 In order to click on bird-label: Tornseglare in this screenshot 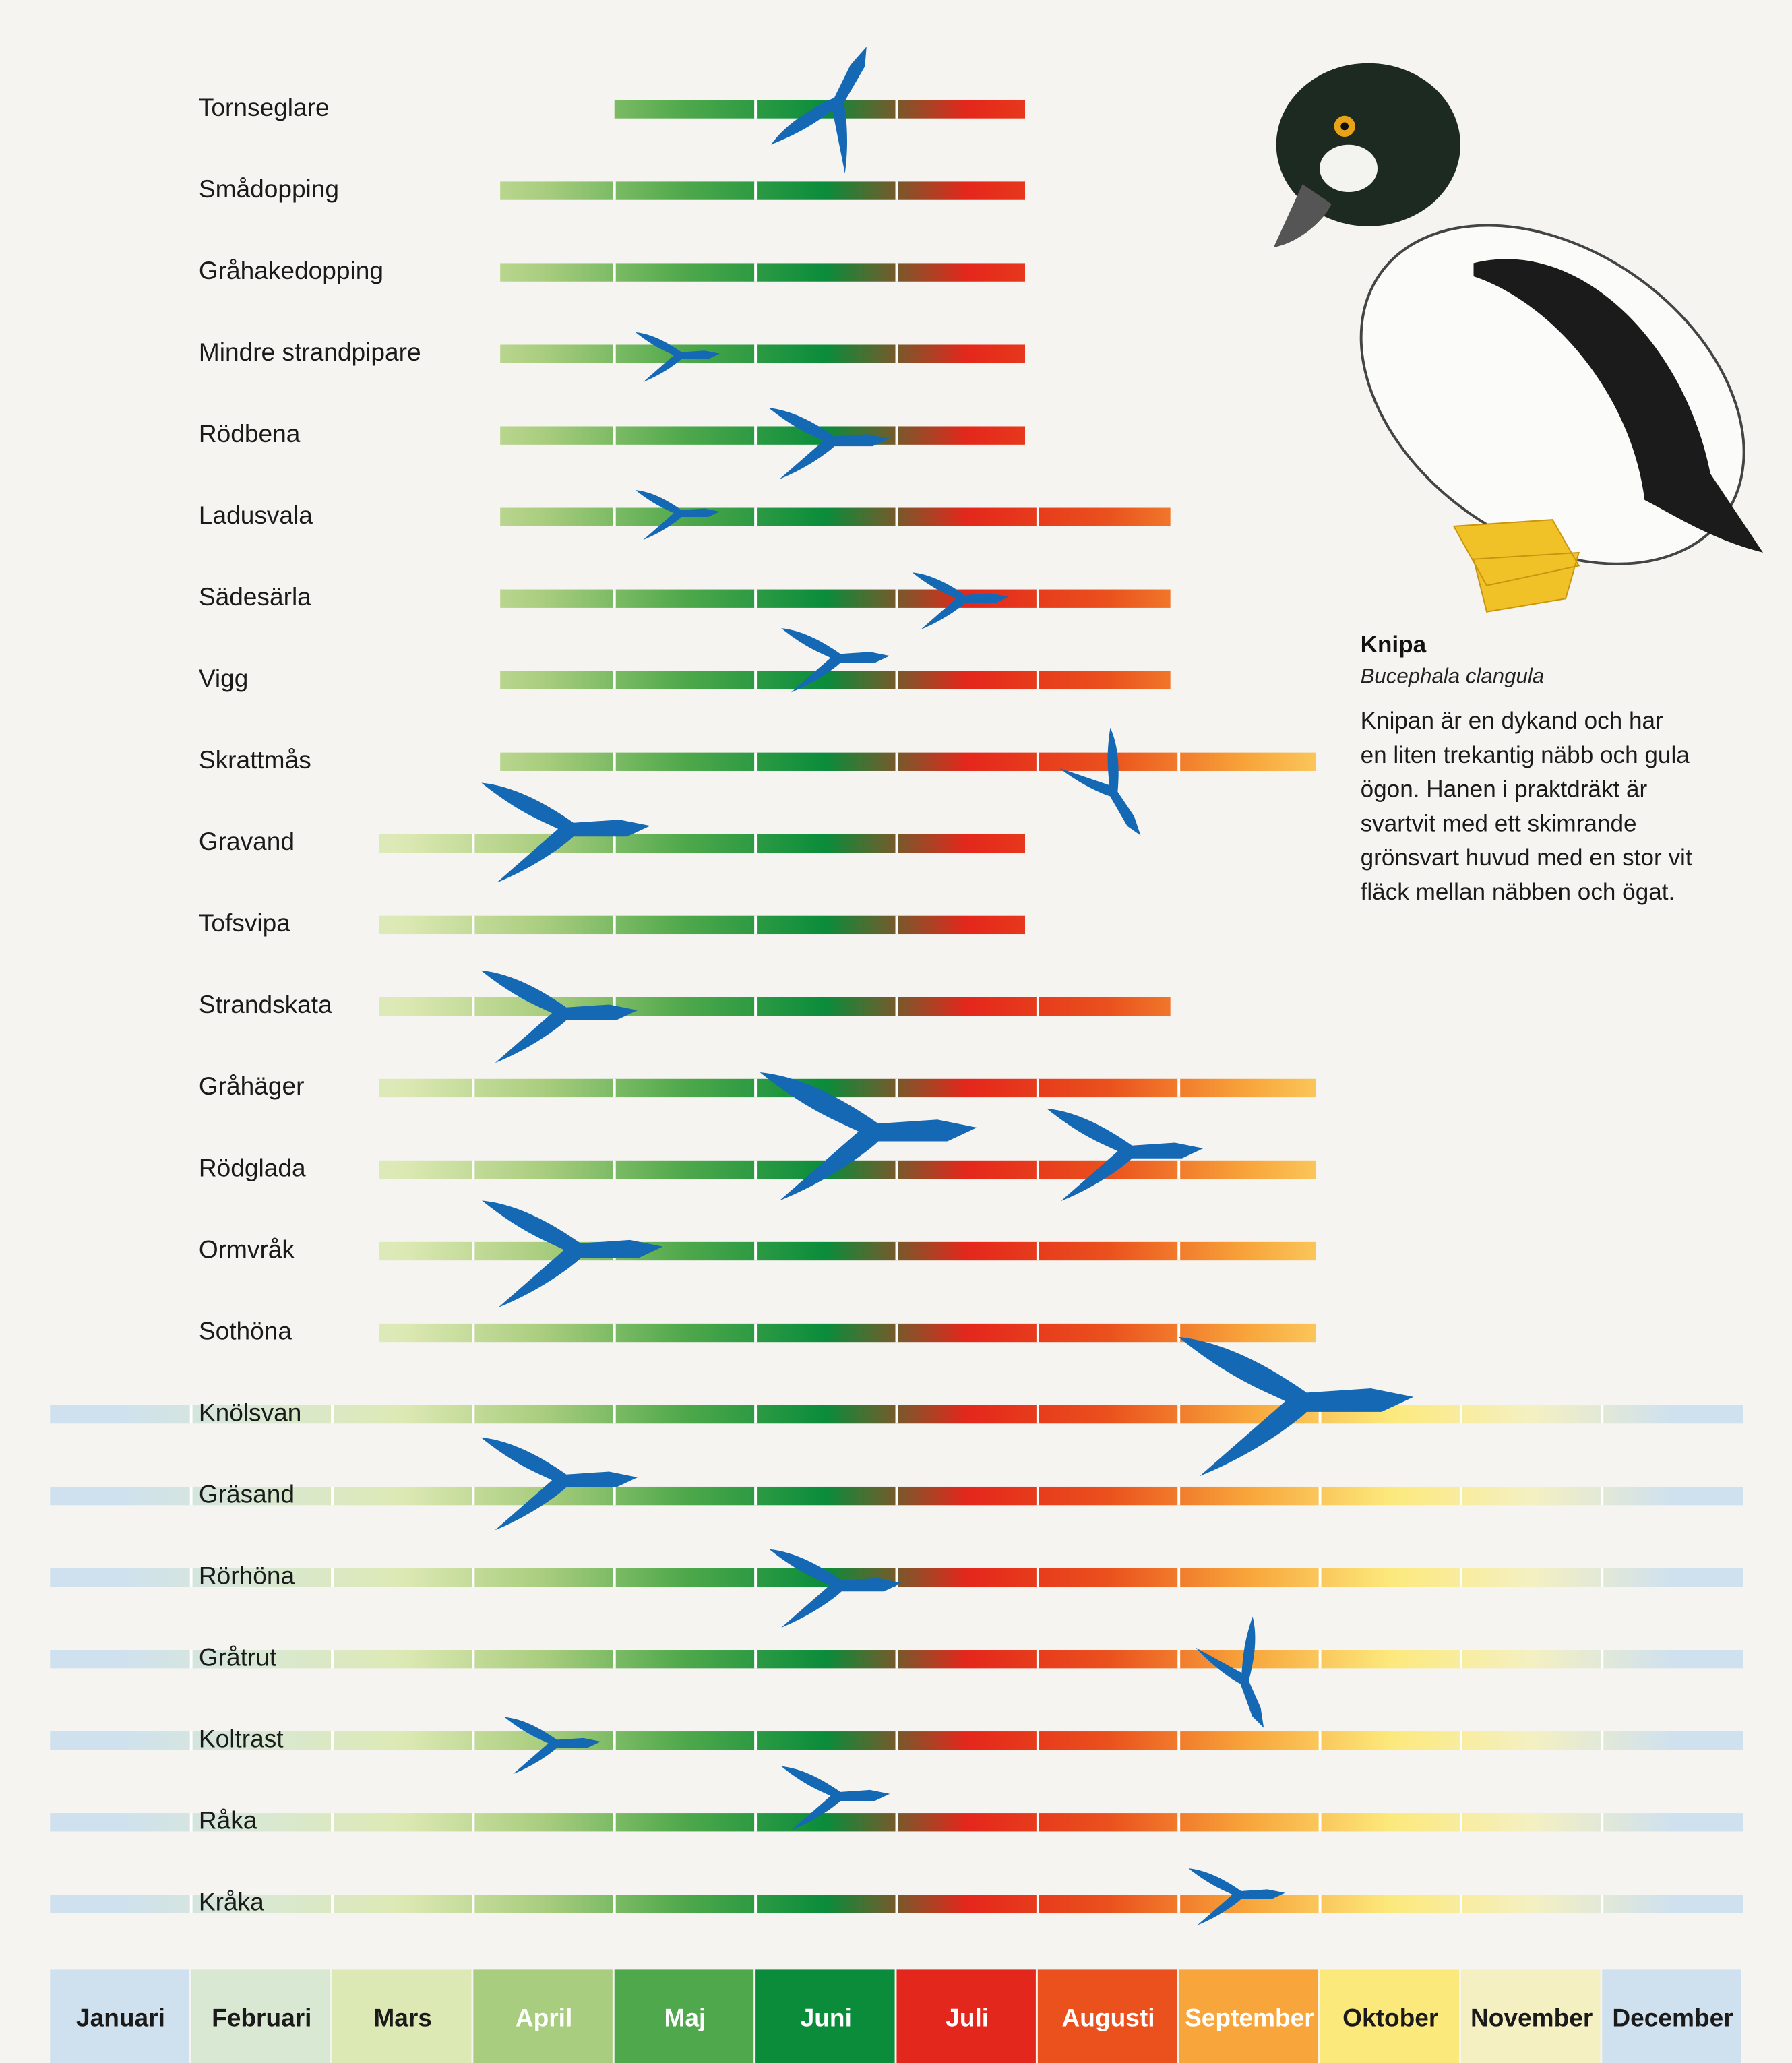, I will do `click(264, 107)`.